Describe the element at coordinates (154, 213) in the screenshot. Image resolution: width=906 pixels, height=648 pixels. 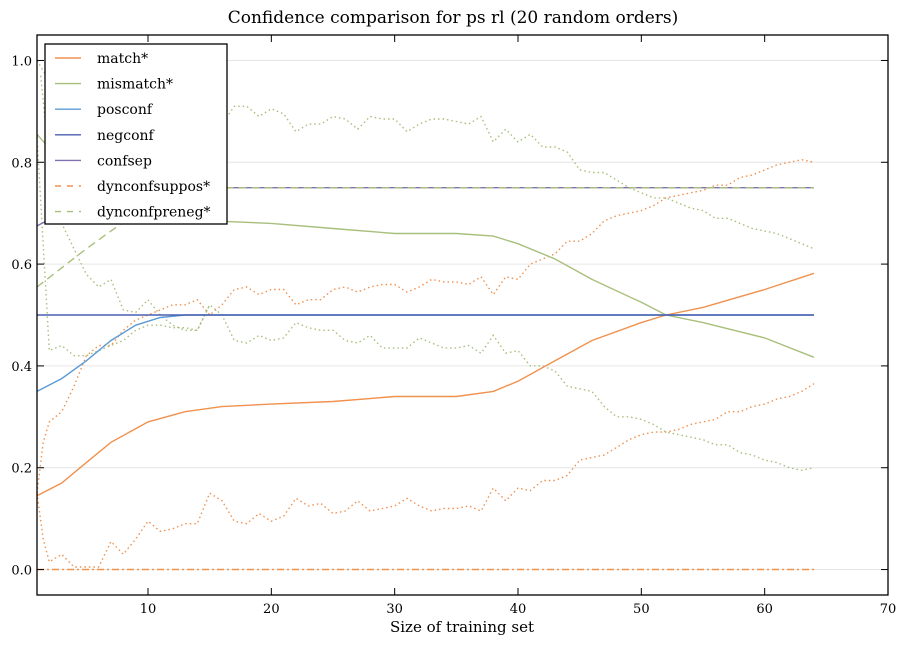
I see `legend-label: dynconfpreneg*` at that location.